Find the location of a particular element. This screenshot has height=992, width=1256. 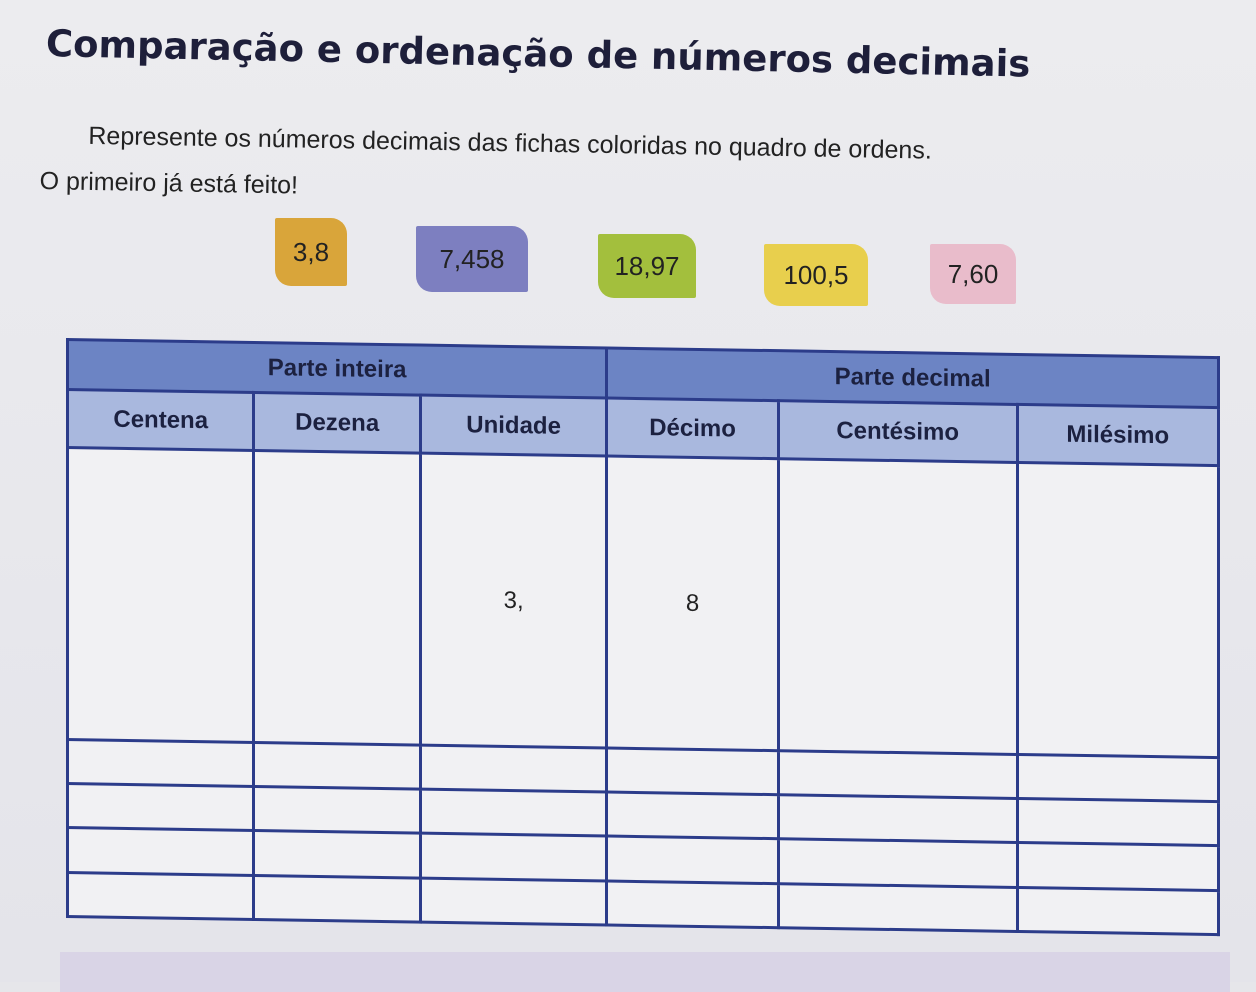

table-cell: 8 is located at coordinates (692, 603).